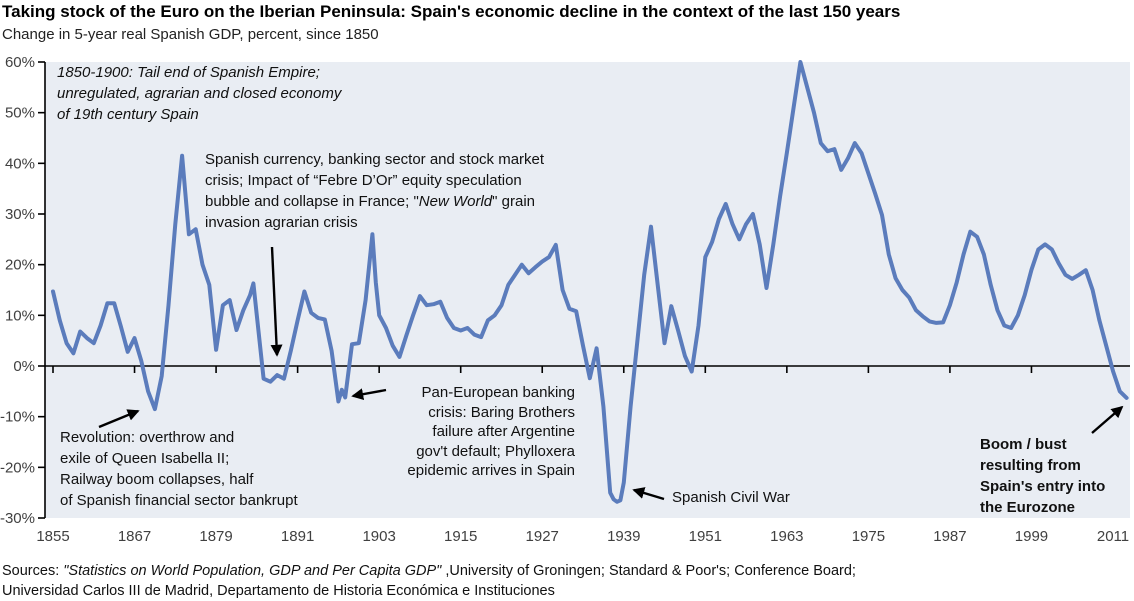  Describe the element at coordinates (786, 536) in the screenshot. I see `x-tick-label: 1963` at that location.